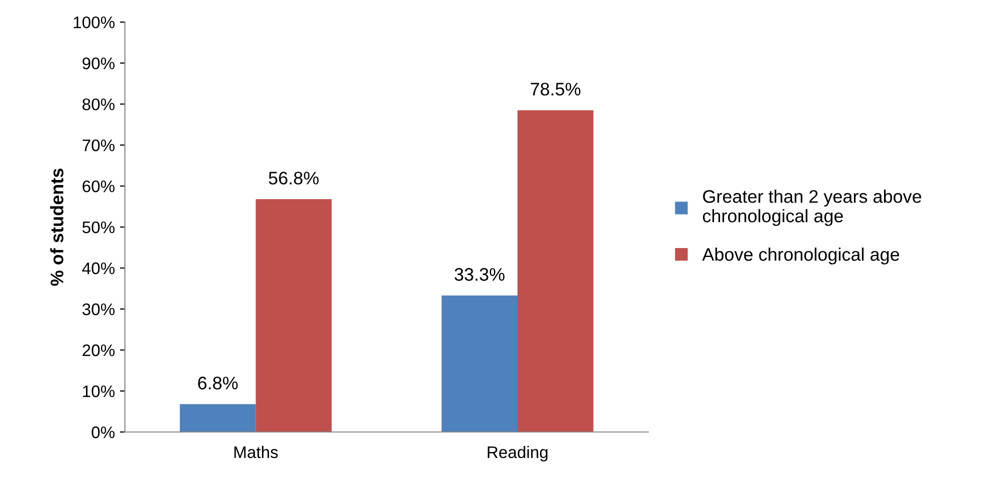 This screenshot has height=480, width=999. I want to click on x-tick-label: Maths, so click(256, 452).